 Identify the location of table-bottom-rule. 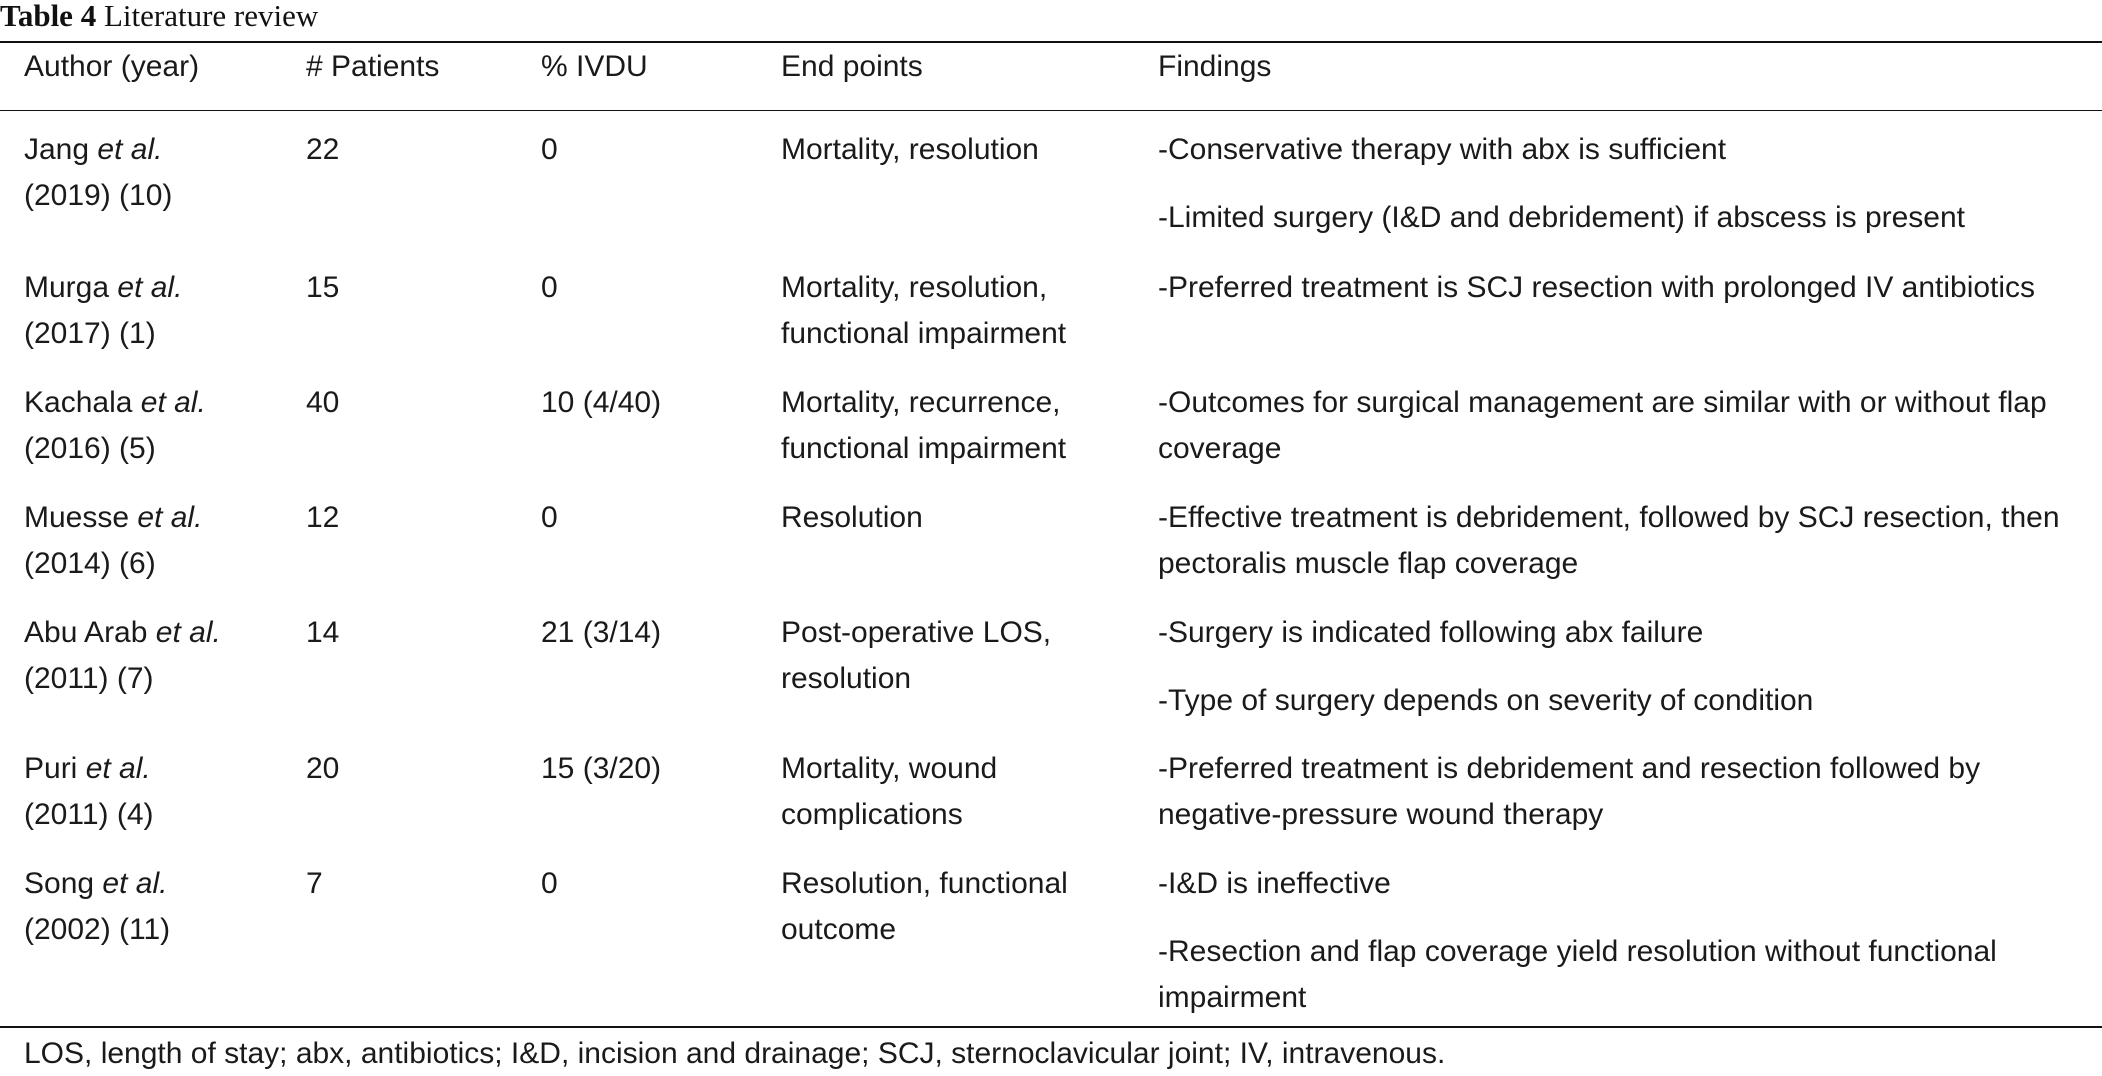
(1051, 1027).